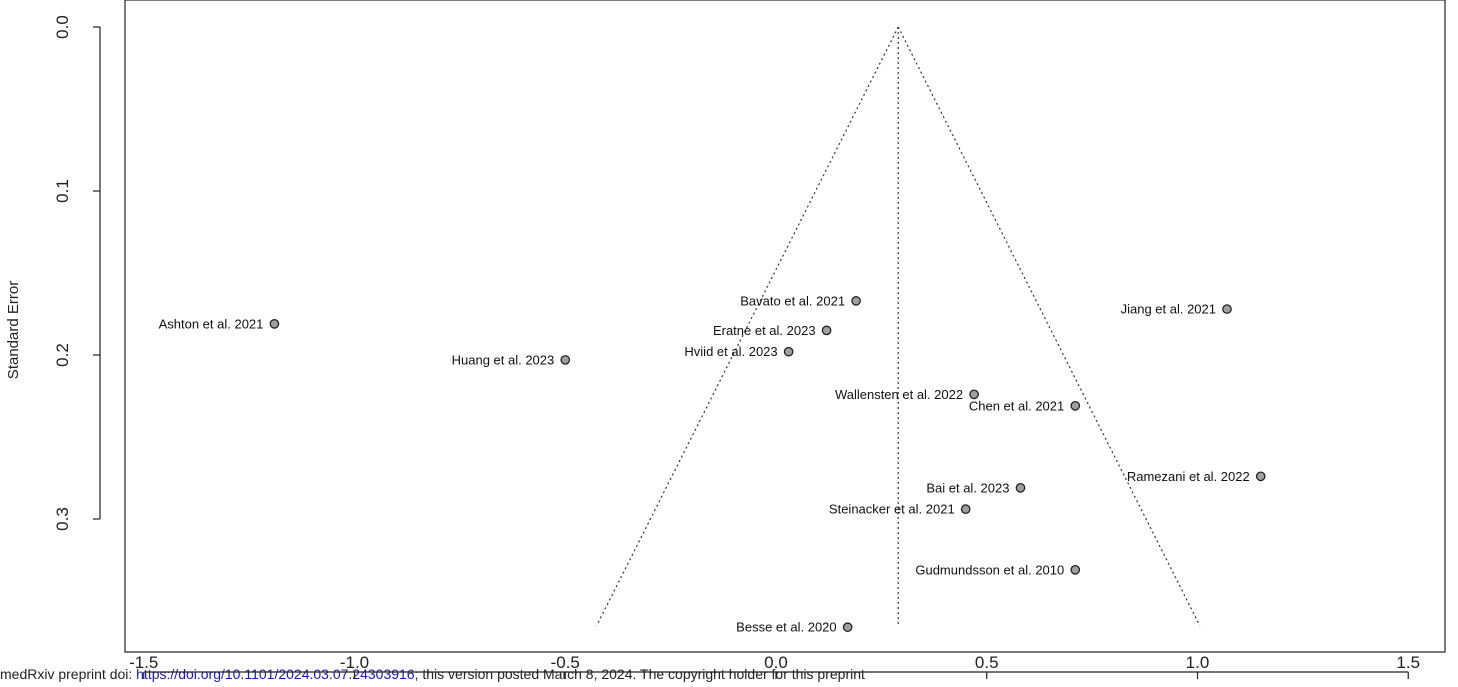 The height and width of the screenshot is (687, 1458). What do you see at coordinates (354, 662) in the screenshot?
I see `x-tick-label: -1.0` at bounding box center [354, 662].